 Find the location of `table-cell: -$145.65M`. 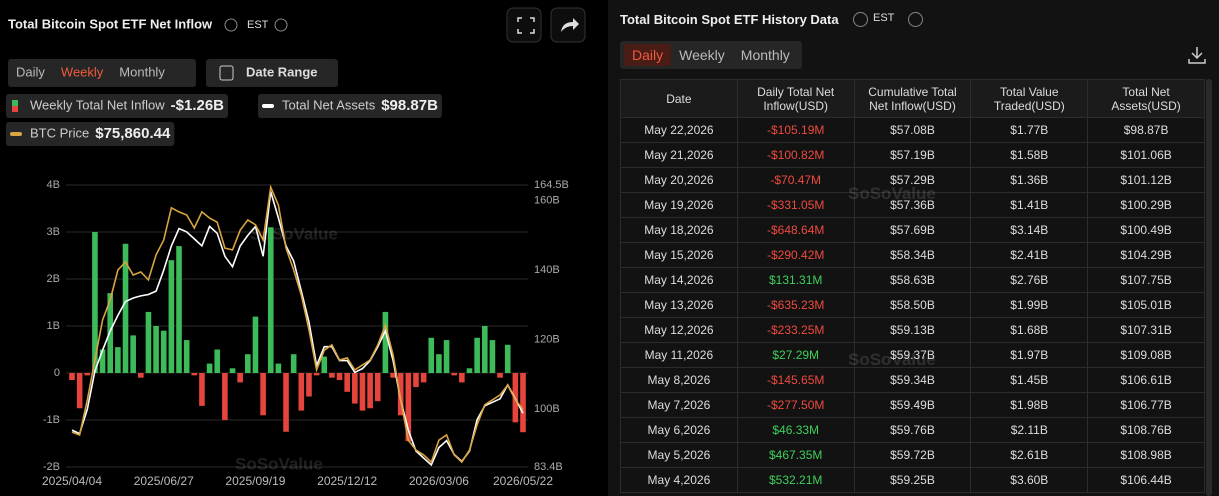

table-cell: -$145.65M is located at coordinates (795, 380).